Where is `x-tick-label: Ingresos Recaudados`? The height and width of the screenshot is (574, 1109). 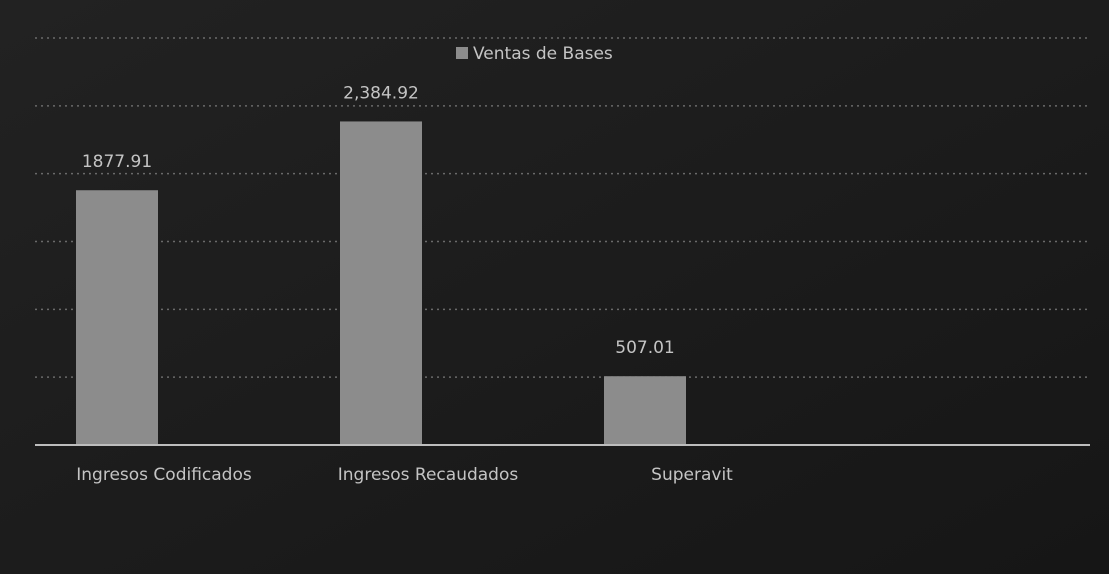 x-tick-label: Ingresos Recaudados is located at coordinates (428, 475).